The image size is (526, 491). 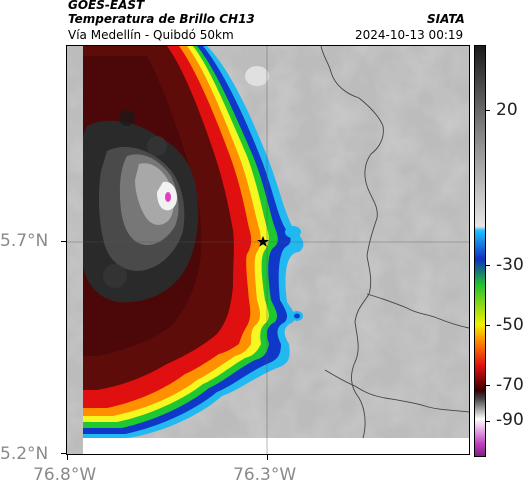 What do you see at coordinates (106, 6) in the screenshot?
I see `satellite-title: GOES-EAST` at bounding box center [106, 6].